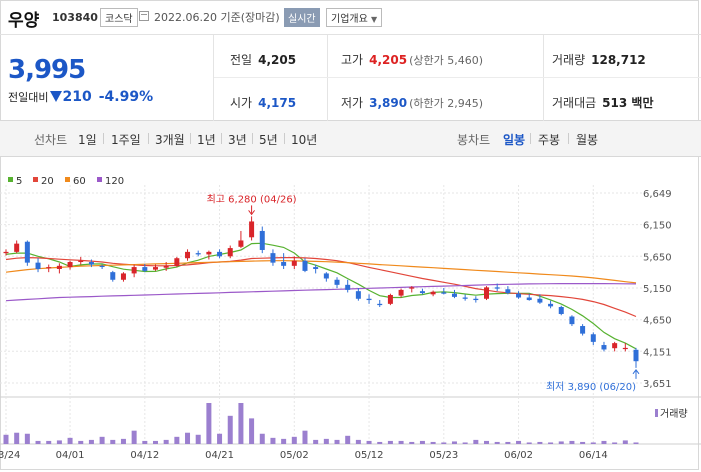 This screenshot has height=472, width=701. What do you see at coordinates (24, 21) in the screenshot?
I see `stock-name: 우양` at bounding box center [24, 21].